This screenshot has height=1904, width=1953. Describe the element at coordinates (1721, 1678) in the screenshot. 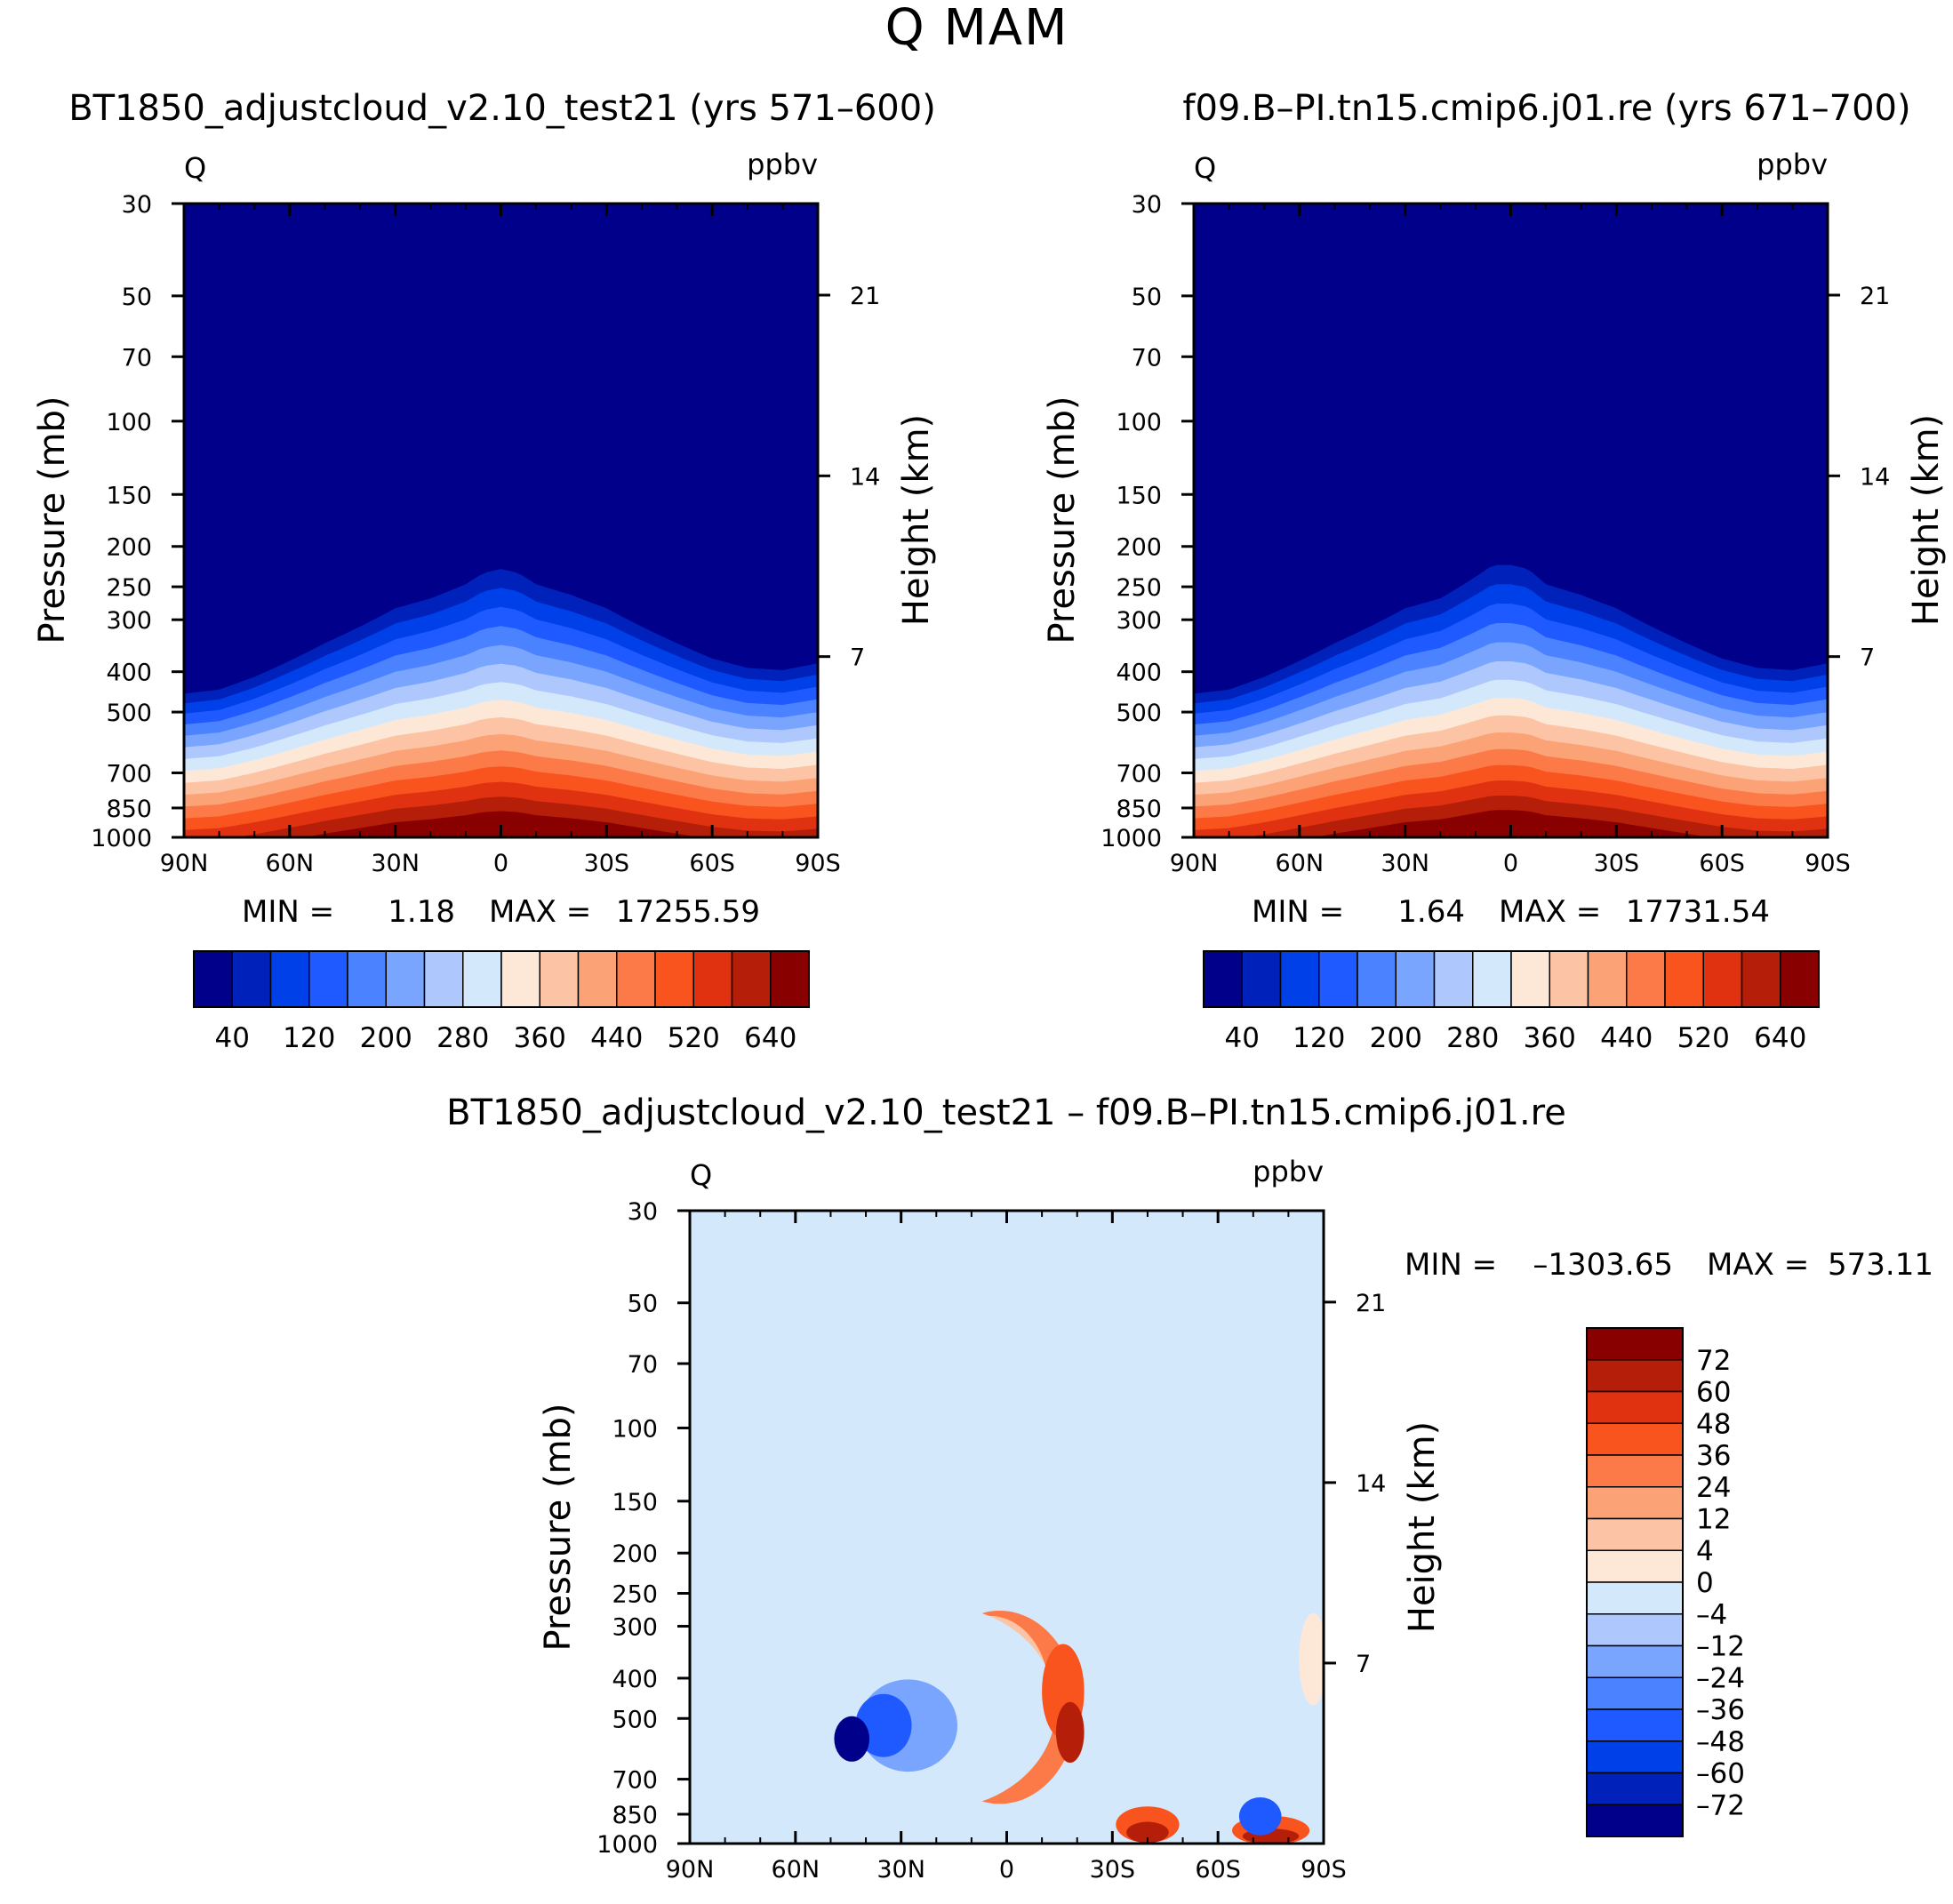

I see `colorbar-label: –24` at that location.